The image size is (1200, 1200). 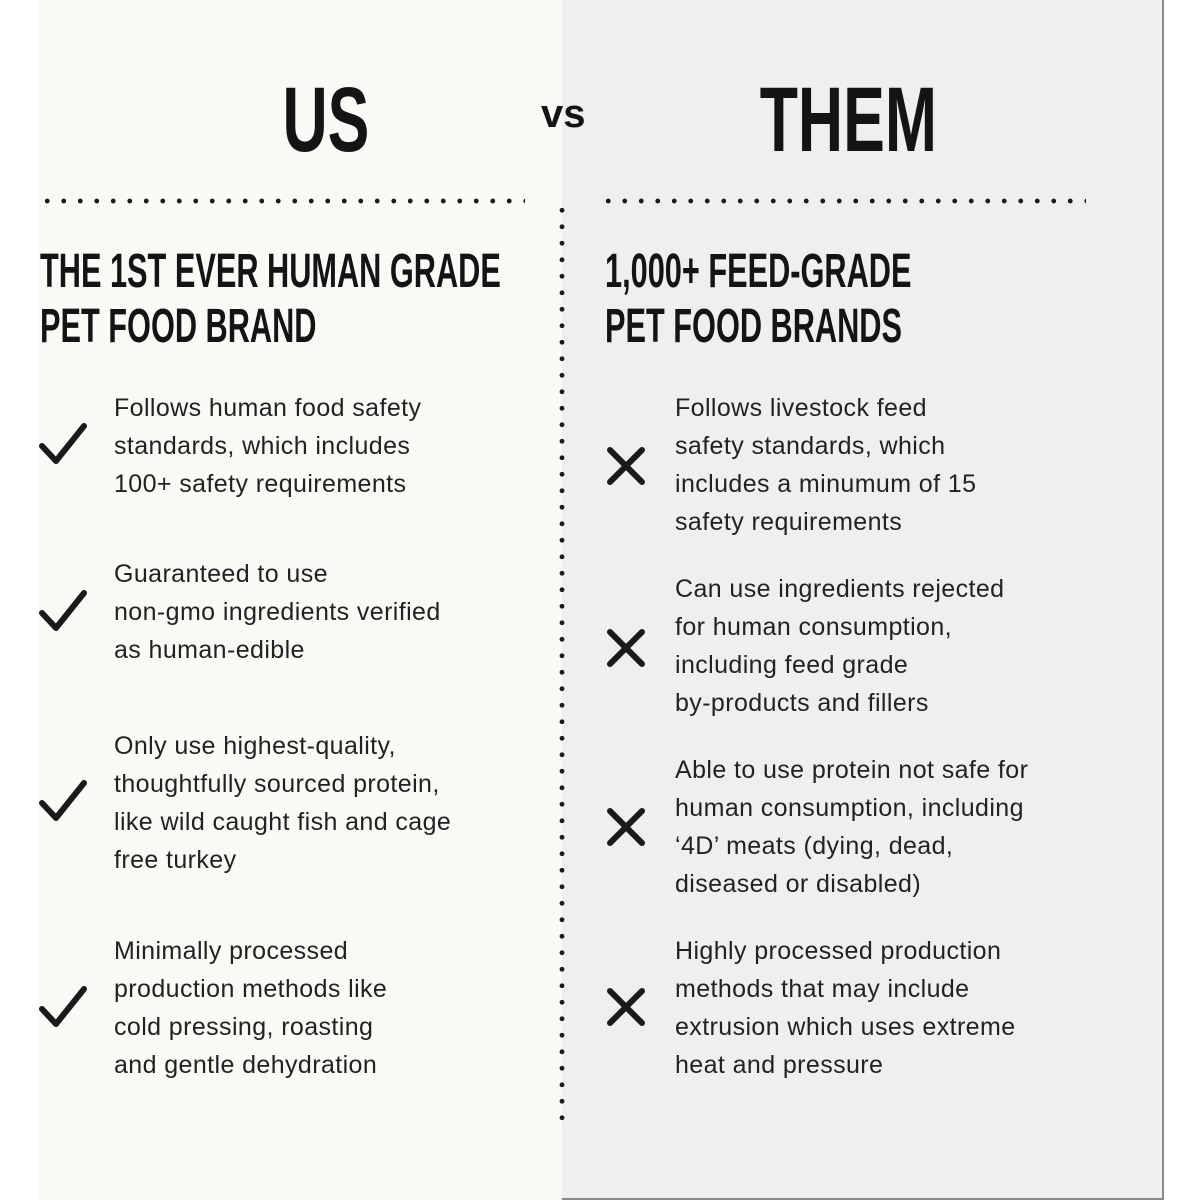 What do you see at coordinates (753, 326) in the screenshot?
I see `them-heading-line2: PET FOOD BRANDS` at bounding box center [753, 326].